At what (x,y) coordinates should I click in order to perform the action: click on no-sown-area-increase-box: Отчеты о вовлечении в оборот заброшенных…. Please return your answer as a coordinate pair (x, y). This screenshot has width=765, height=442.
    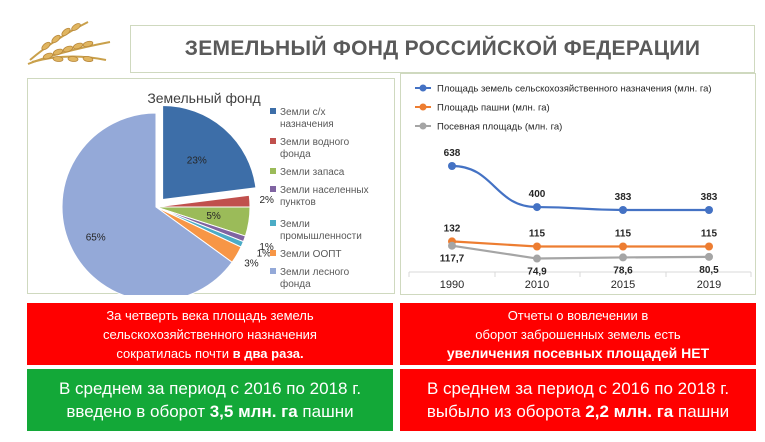
    Looking at the image, I should click on (578, 334).